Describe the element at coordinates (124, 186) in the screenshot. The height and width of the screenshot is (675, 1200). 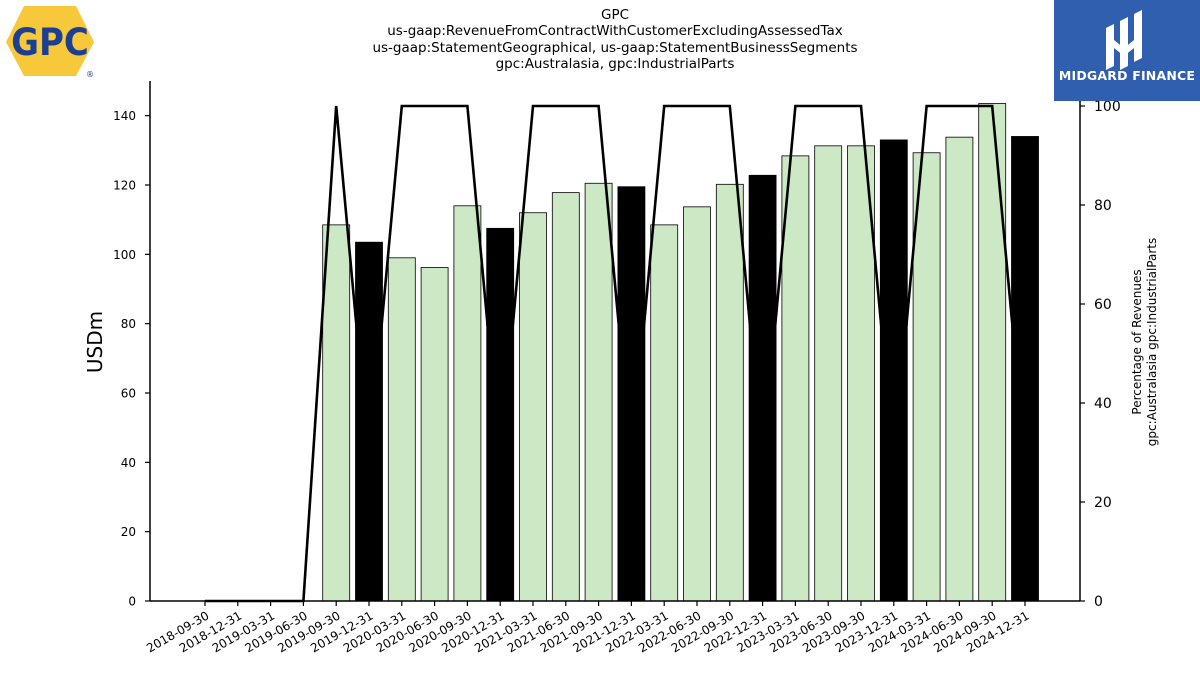
I see `left-tick-label: 120` at that location.